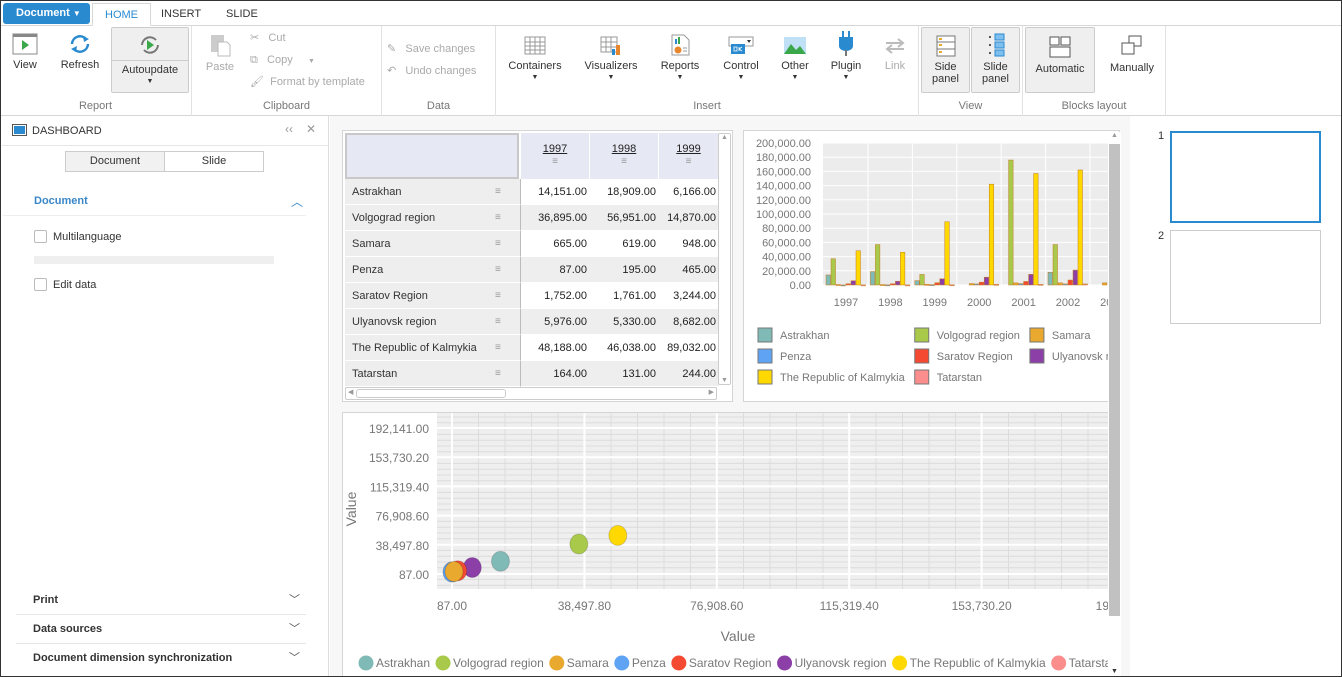 Image resolution: width=1342 pixels, height=677 pixels. I want to click on table-cell: 56,951.00, so click(624, 218).